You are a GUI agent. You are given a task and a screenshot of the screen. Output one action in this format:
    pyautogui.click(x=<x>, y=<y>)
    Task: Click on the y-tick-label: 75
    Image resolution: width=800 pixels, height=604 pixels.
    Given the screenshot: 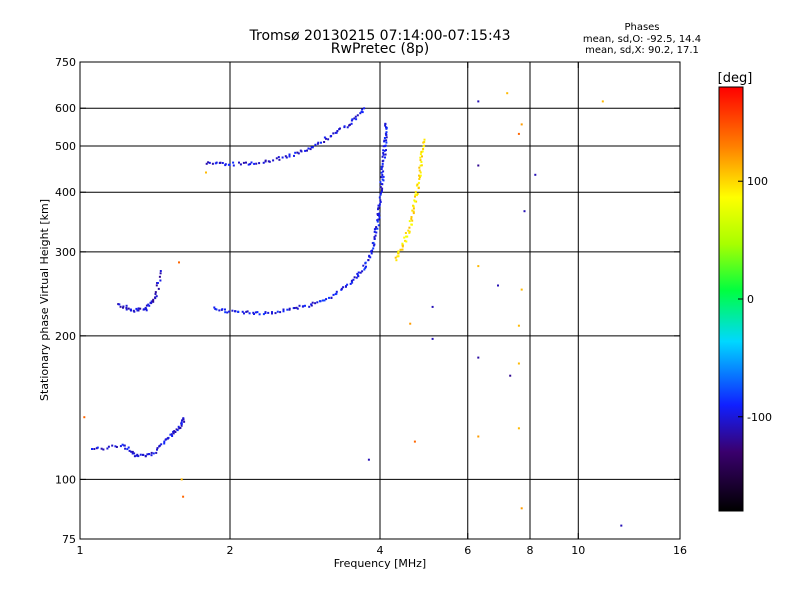 What is the action you would take?
    pyautogui.click(x=69, y=539)
    